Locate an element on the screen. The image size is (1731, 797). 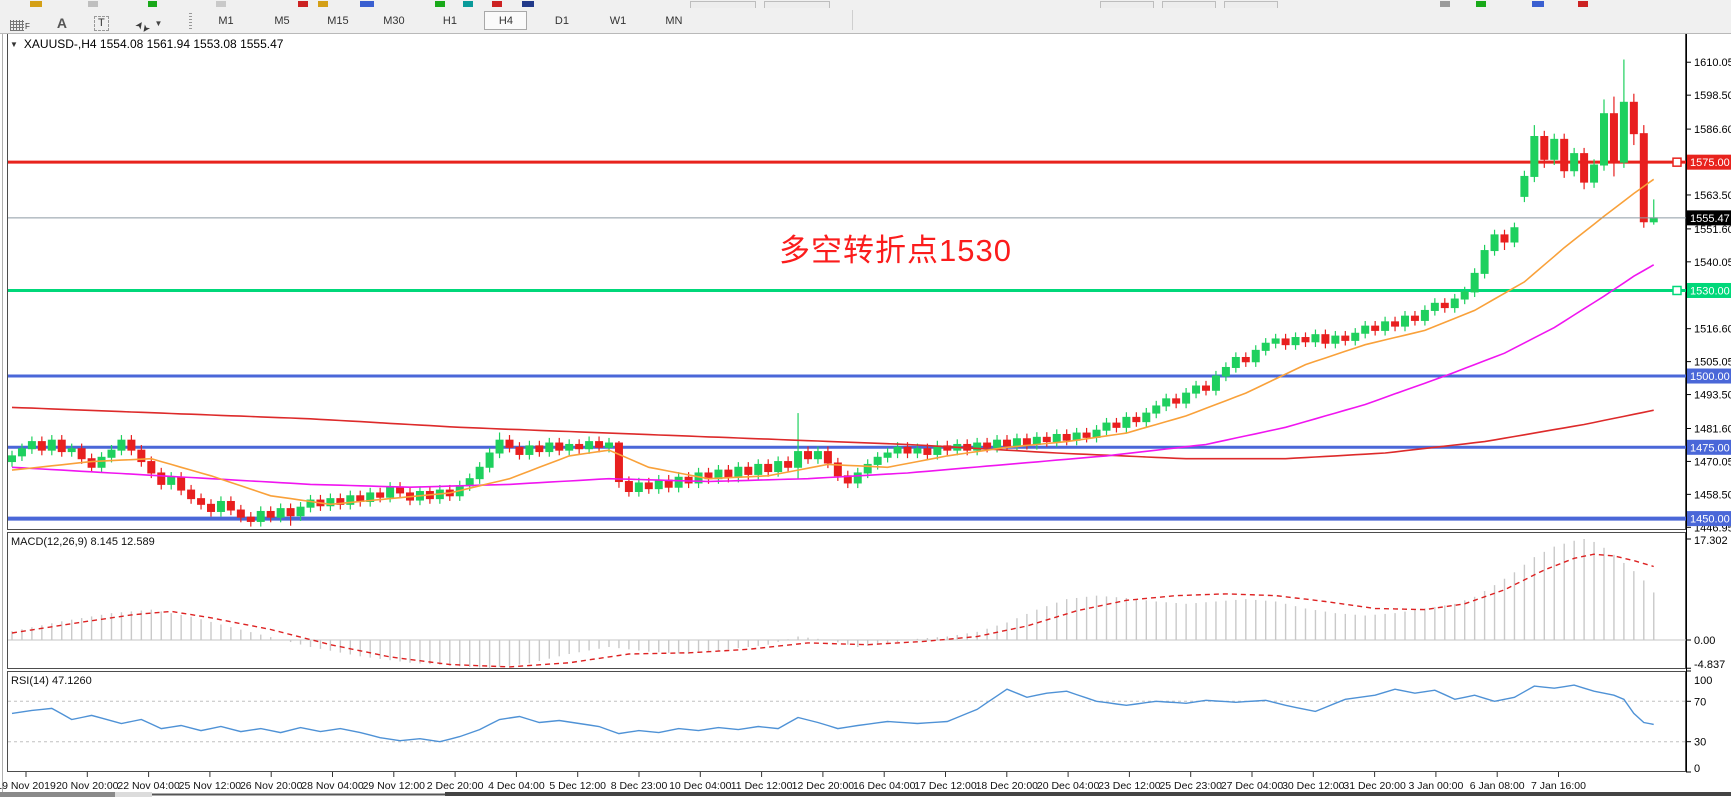
time-tick-label: 19 Nov 2019 is located at coordinates (28, 786).